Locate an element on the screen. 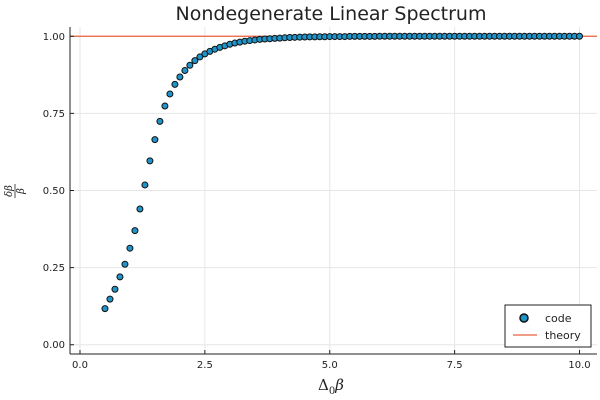 The width and height of the screenshot is (600, 400). x-tick-label-1: 2.5 is located at coordinates (205, 365).